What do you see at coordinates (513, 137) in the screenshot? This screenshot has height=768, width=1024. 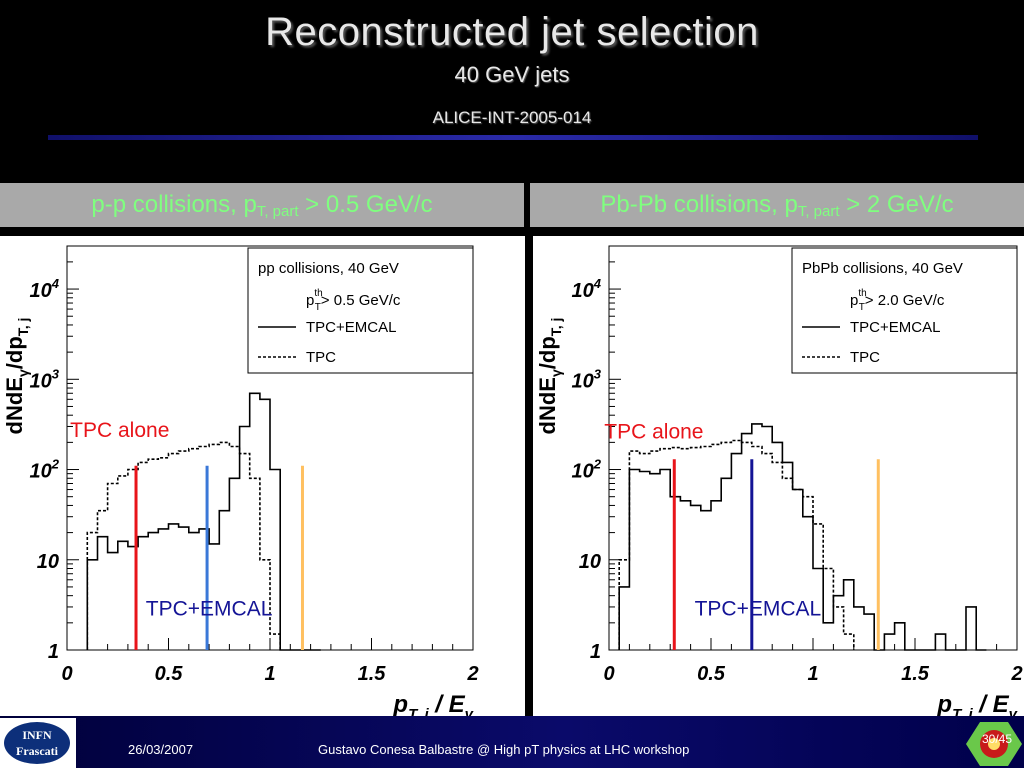 I see `title-divider` at bounding box center [513, 137].